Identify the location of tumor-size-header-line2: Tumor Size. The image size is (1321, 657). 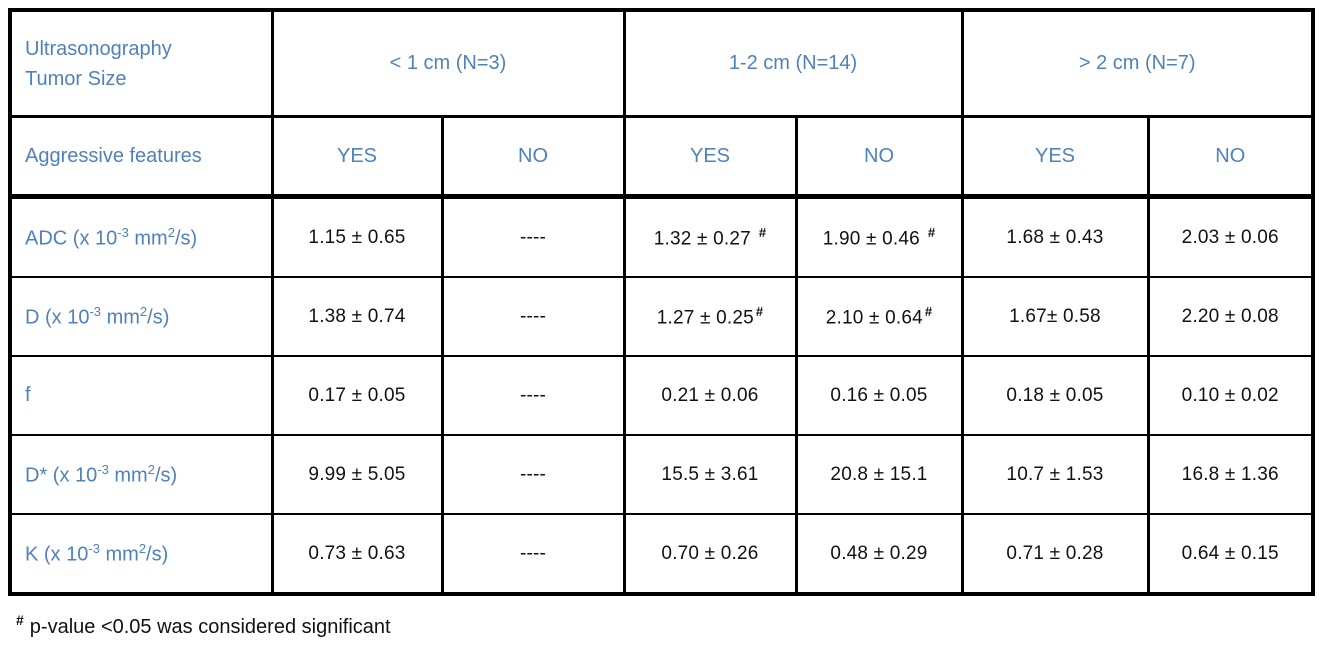
(76, 78).